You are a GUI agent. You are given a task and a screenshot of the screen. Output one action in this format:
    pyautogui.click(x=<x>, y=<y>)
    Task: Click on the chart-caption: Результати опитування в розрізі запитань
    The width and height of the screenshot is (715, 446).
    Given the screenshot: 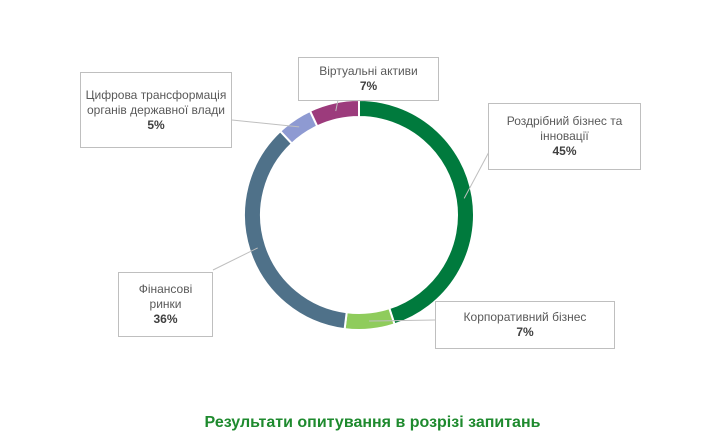 What is the action you would take?
    pyautogui.click(x=372, y=422)
    